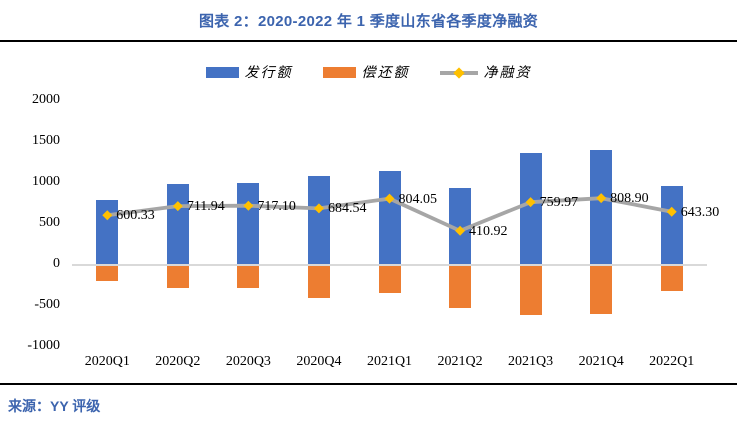  I want to click on chart-title: 图表 2：2020-2022 年 1 季度山东省各季度净融资, so click(368, 21).